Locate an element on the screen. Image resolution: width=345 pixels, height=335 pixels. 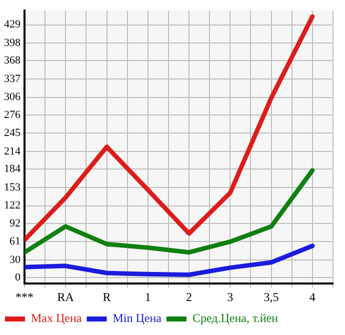
y-tick-label: 214 is located at coordinates (12, 151).